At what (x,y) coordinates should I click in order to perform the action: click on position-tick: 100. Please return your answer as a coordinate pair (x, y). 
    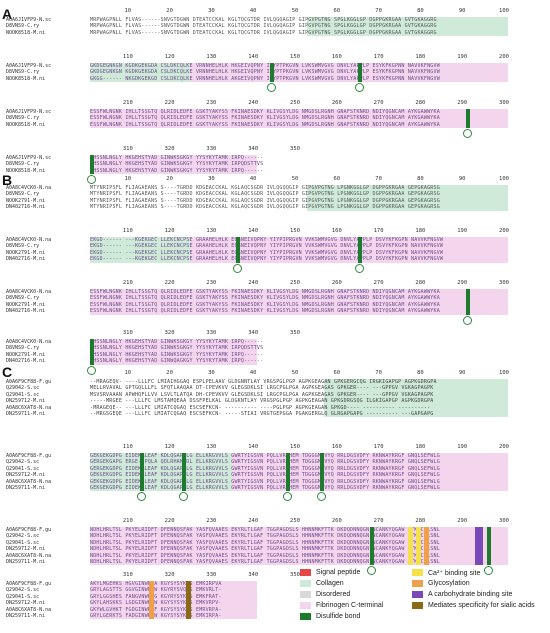
    Looking at the image, I should click on (504, 11).